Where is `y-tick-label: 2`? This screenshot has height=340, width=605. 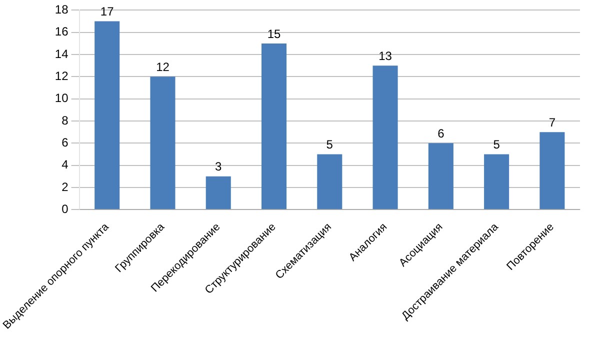
y-tick-label: 2 is located at coordinates (65, 187).